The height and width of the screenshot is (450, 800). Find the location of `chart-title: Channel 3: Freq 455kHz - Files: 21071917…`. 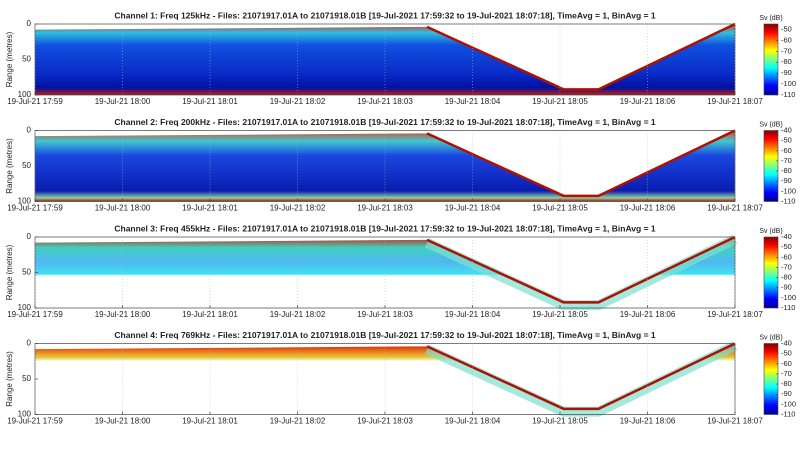

chart-title: Channel 3: Freq 455kHz - Files: 21071917… is located at coordinates (385, 228).